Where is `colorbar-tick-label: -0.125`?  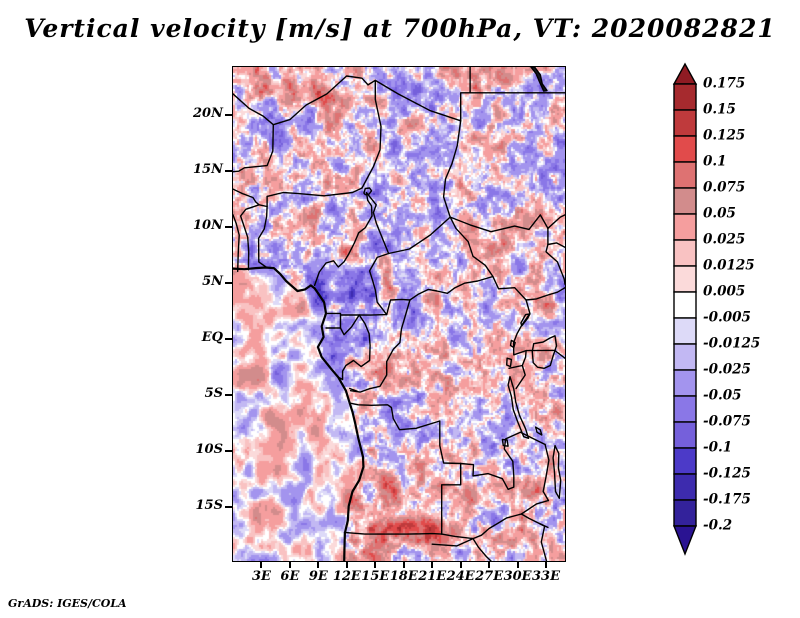 colorbar-tick-label: -0.125 is located at coordinates (727, 474).